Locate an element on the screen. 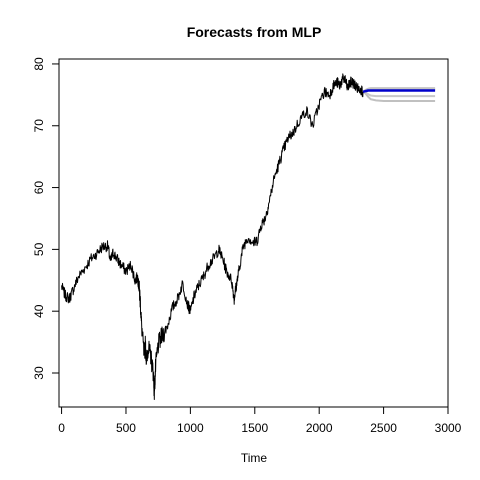  y-tick-label: 70 is located at coordinates (39, 126).